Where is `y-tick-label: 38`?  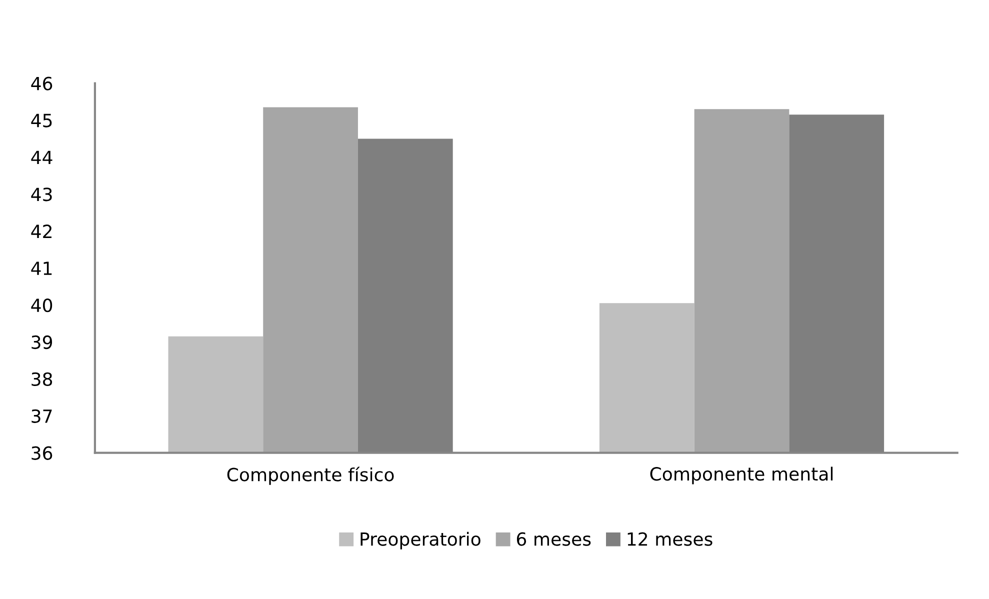
y-tick-label: 38 is located at coordinates (42, 379).